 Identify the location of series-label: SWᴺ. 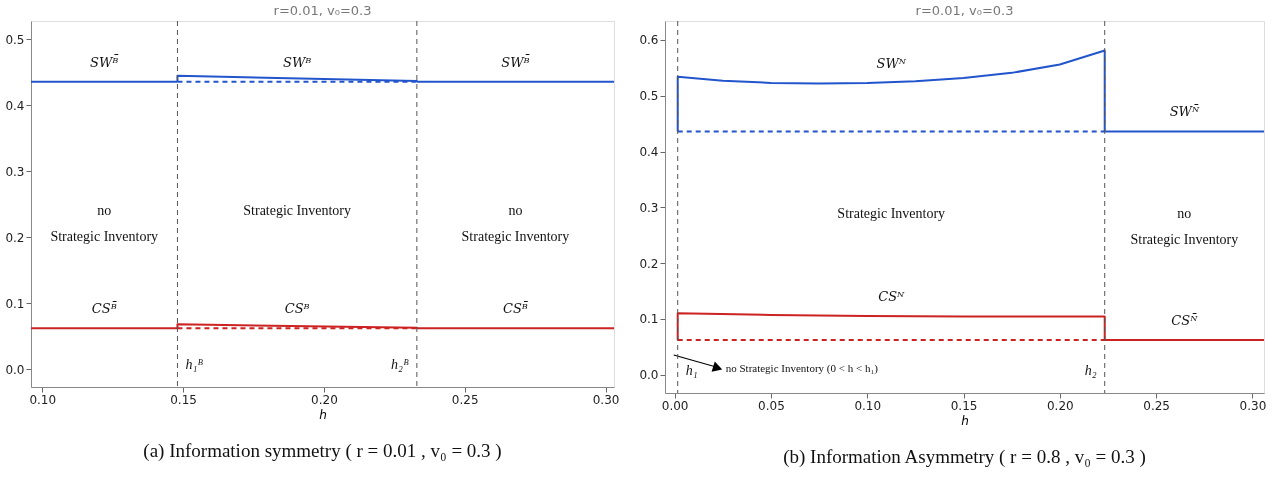
(891, 63).